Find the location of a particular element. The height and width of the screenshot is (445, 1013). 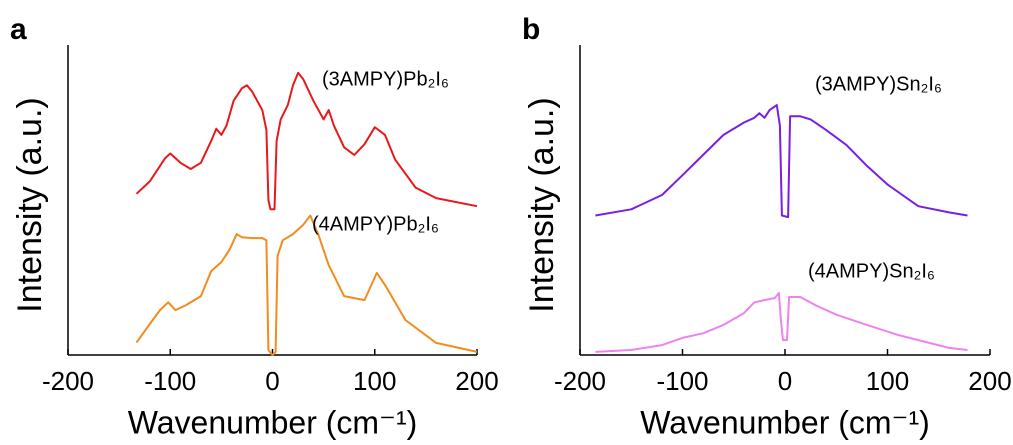

legend-label: (3AMPY)Pb₂I₆ is located at coordinates (385, 79).